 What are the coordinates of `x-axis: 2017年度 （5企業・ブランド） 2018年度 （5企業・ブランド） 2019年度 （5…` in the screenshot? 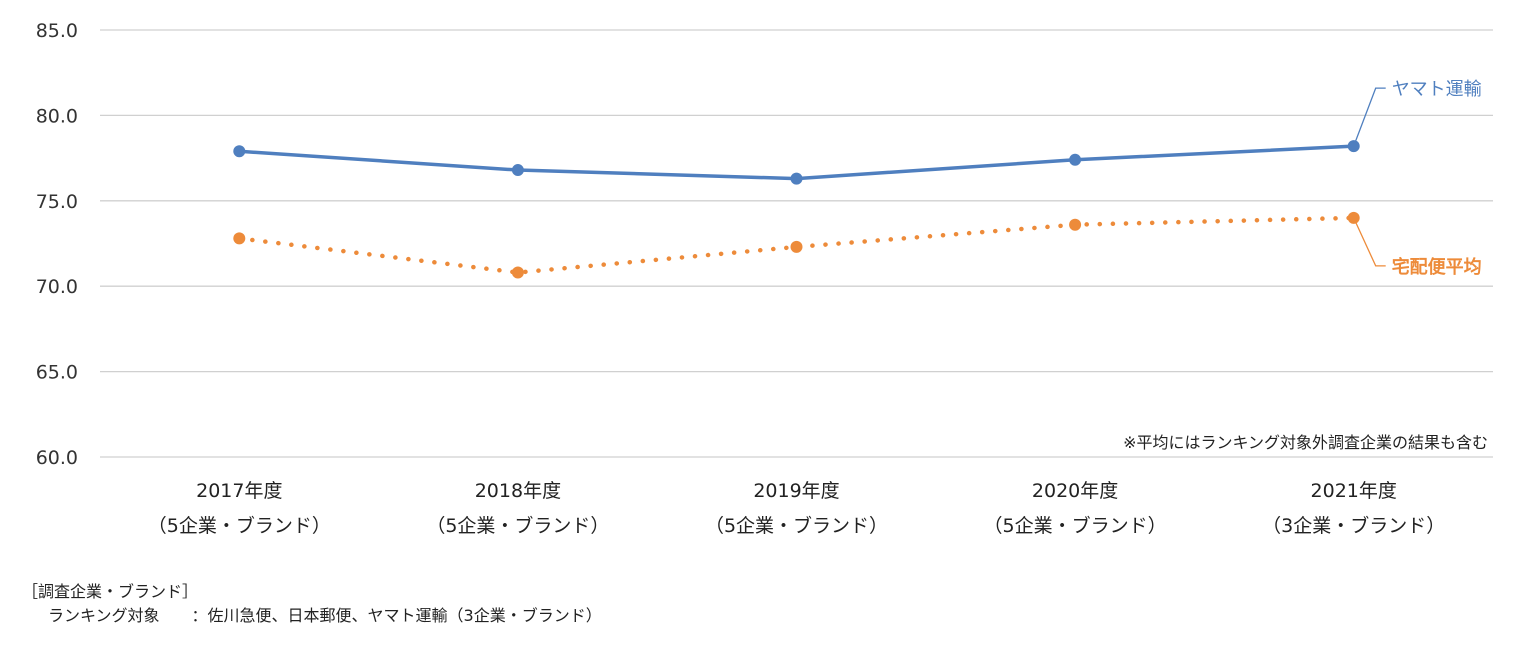 It's located at (796, 508).